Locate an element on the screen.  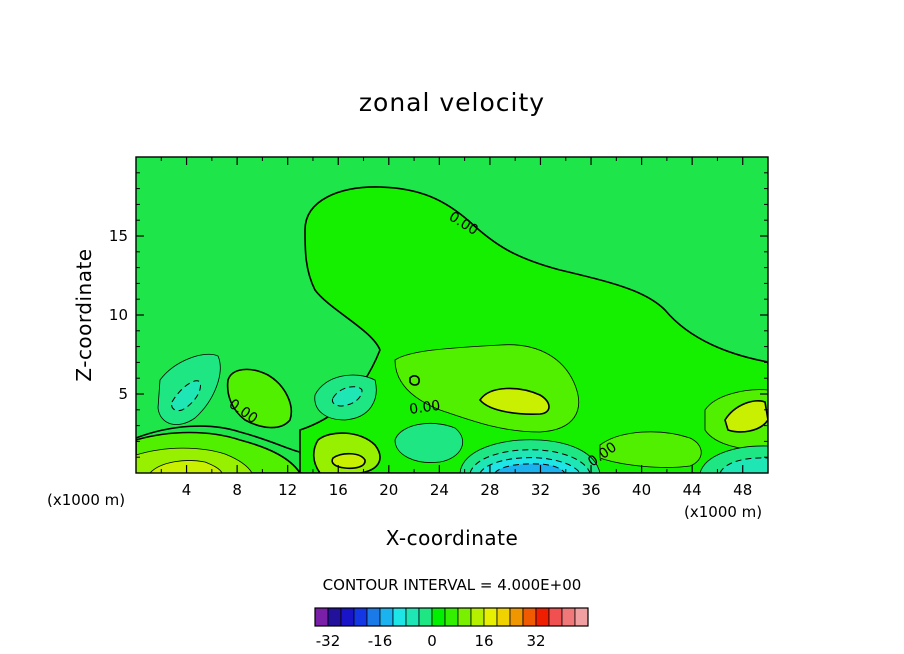
colorbar-label-3: 16 is located at coordinates (483, 641).